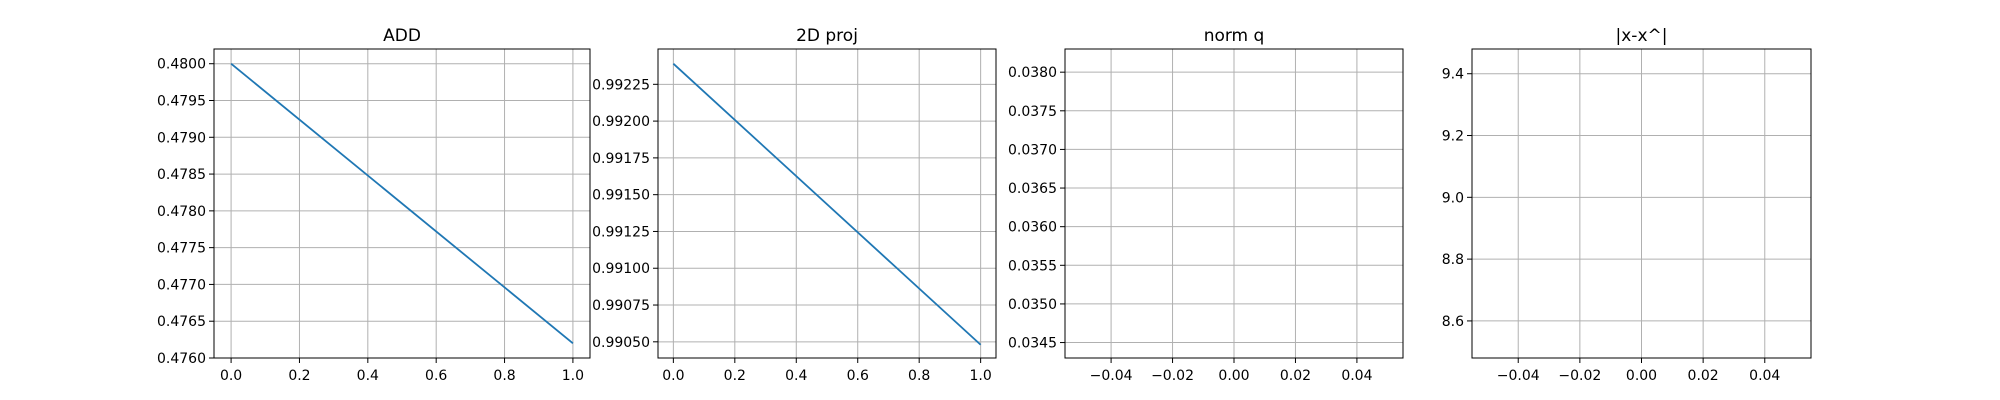 The height and width of the screenshot is (400, 2000). What do you see at coordinates (1032, 150) in the screenshot?
I see `y-tick-label: 0.0370` at bounding box center [1032, 150].